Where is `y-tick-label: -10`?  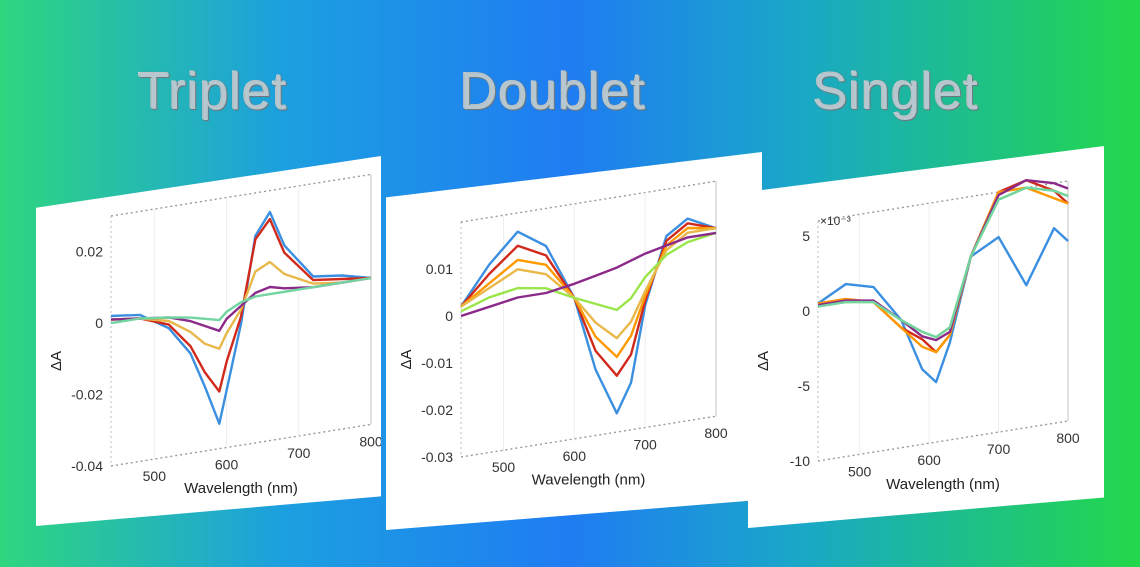
y-tick-label: -10 is located at coordinates (800, 461).